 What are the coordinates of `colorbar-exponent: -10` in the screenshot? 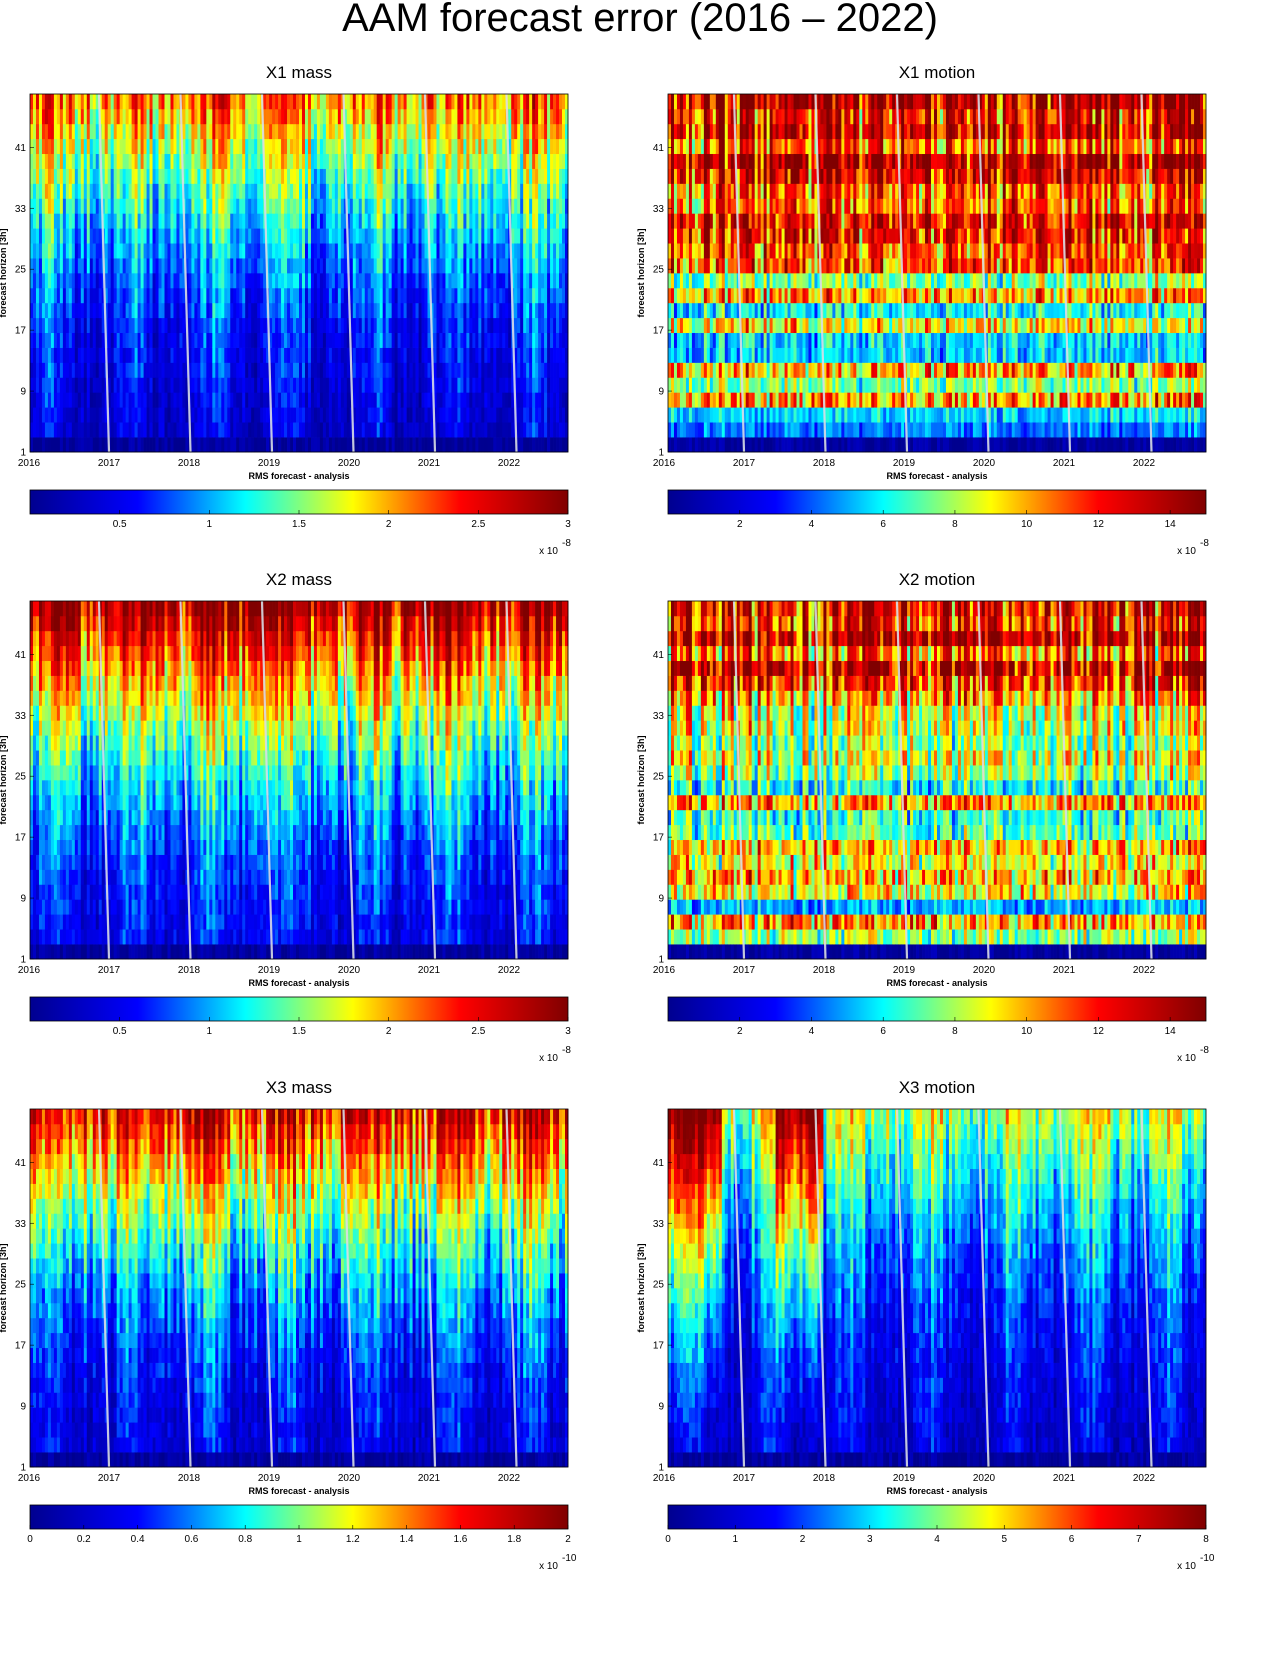 It's located at (1207, 1558).